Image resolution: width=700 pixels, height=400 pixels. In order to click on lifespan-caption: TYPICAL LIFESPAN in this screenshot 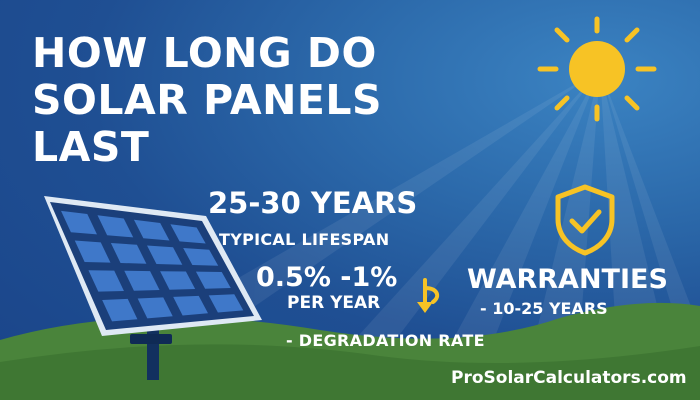, I will do `click(304, 239)`.